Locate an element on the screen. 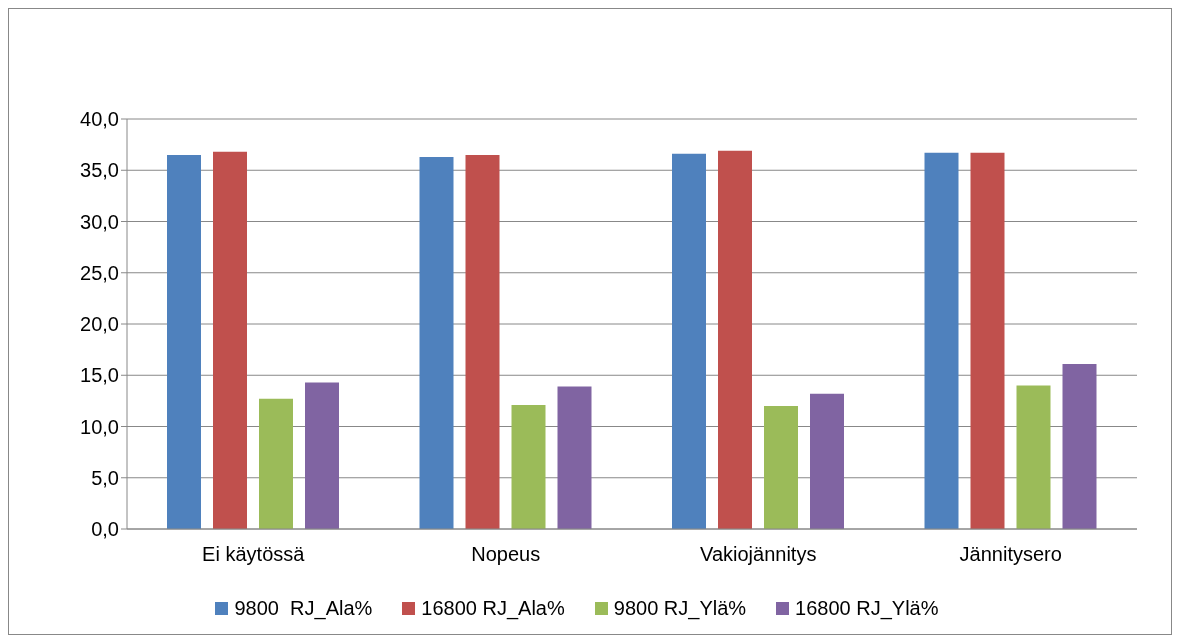  y-tick-label: 10,0 is located at coordinates (99, 426).